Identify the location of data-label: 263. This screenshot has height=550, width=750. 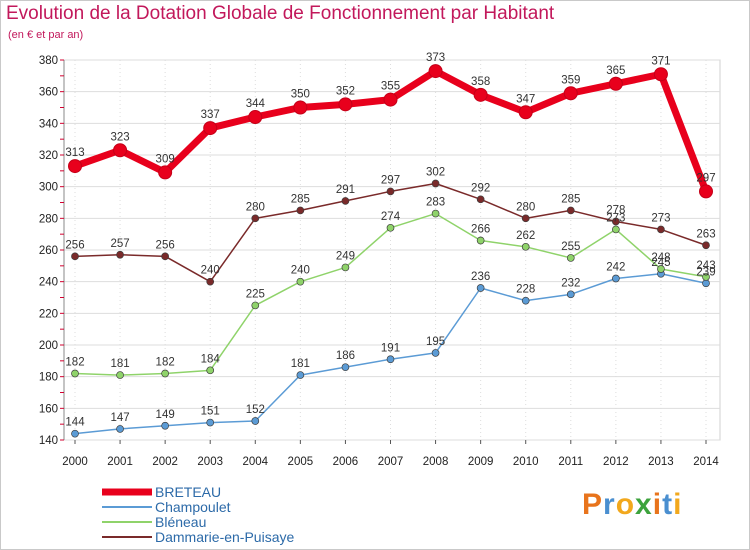
(705, 234).